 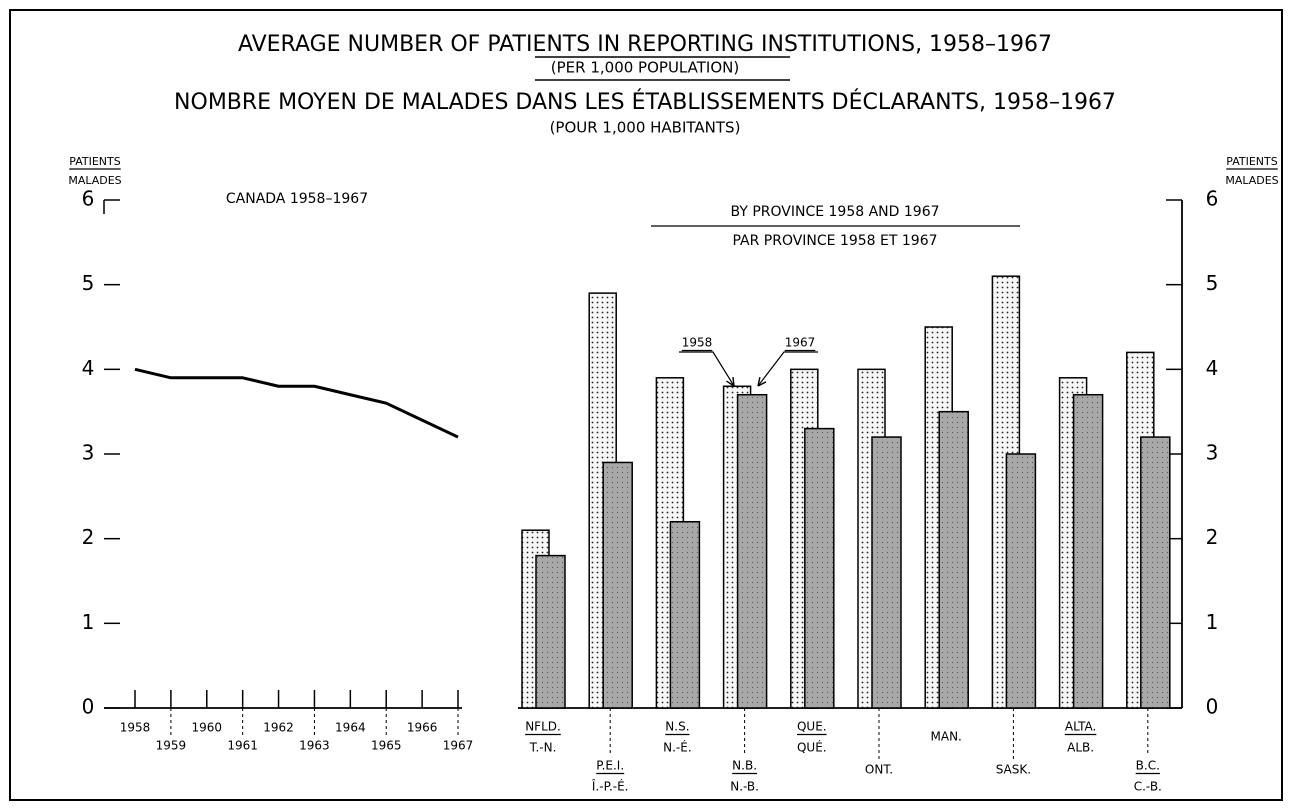 What do you see at coordinates (135, 728) in the screenshot?
I see `x-tick-label: 1958` at bounding box center [135, 728].